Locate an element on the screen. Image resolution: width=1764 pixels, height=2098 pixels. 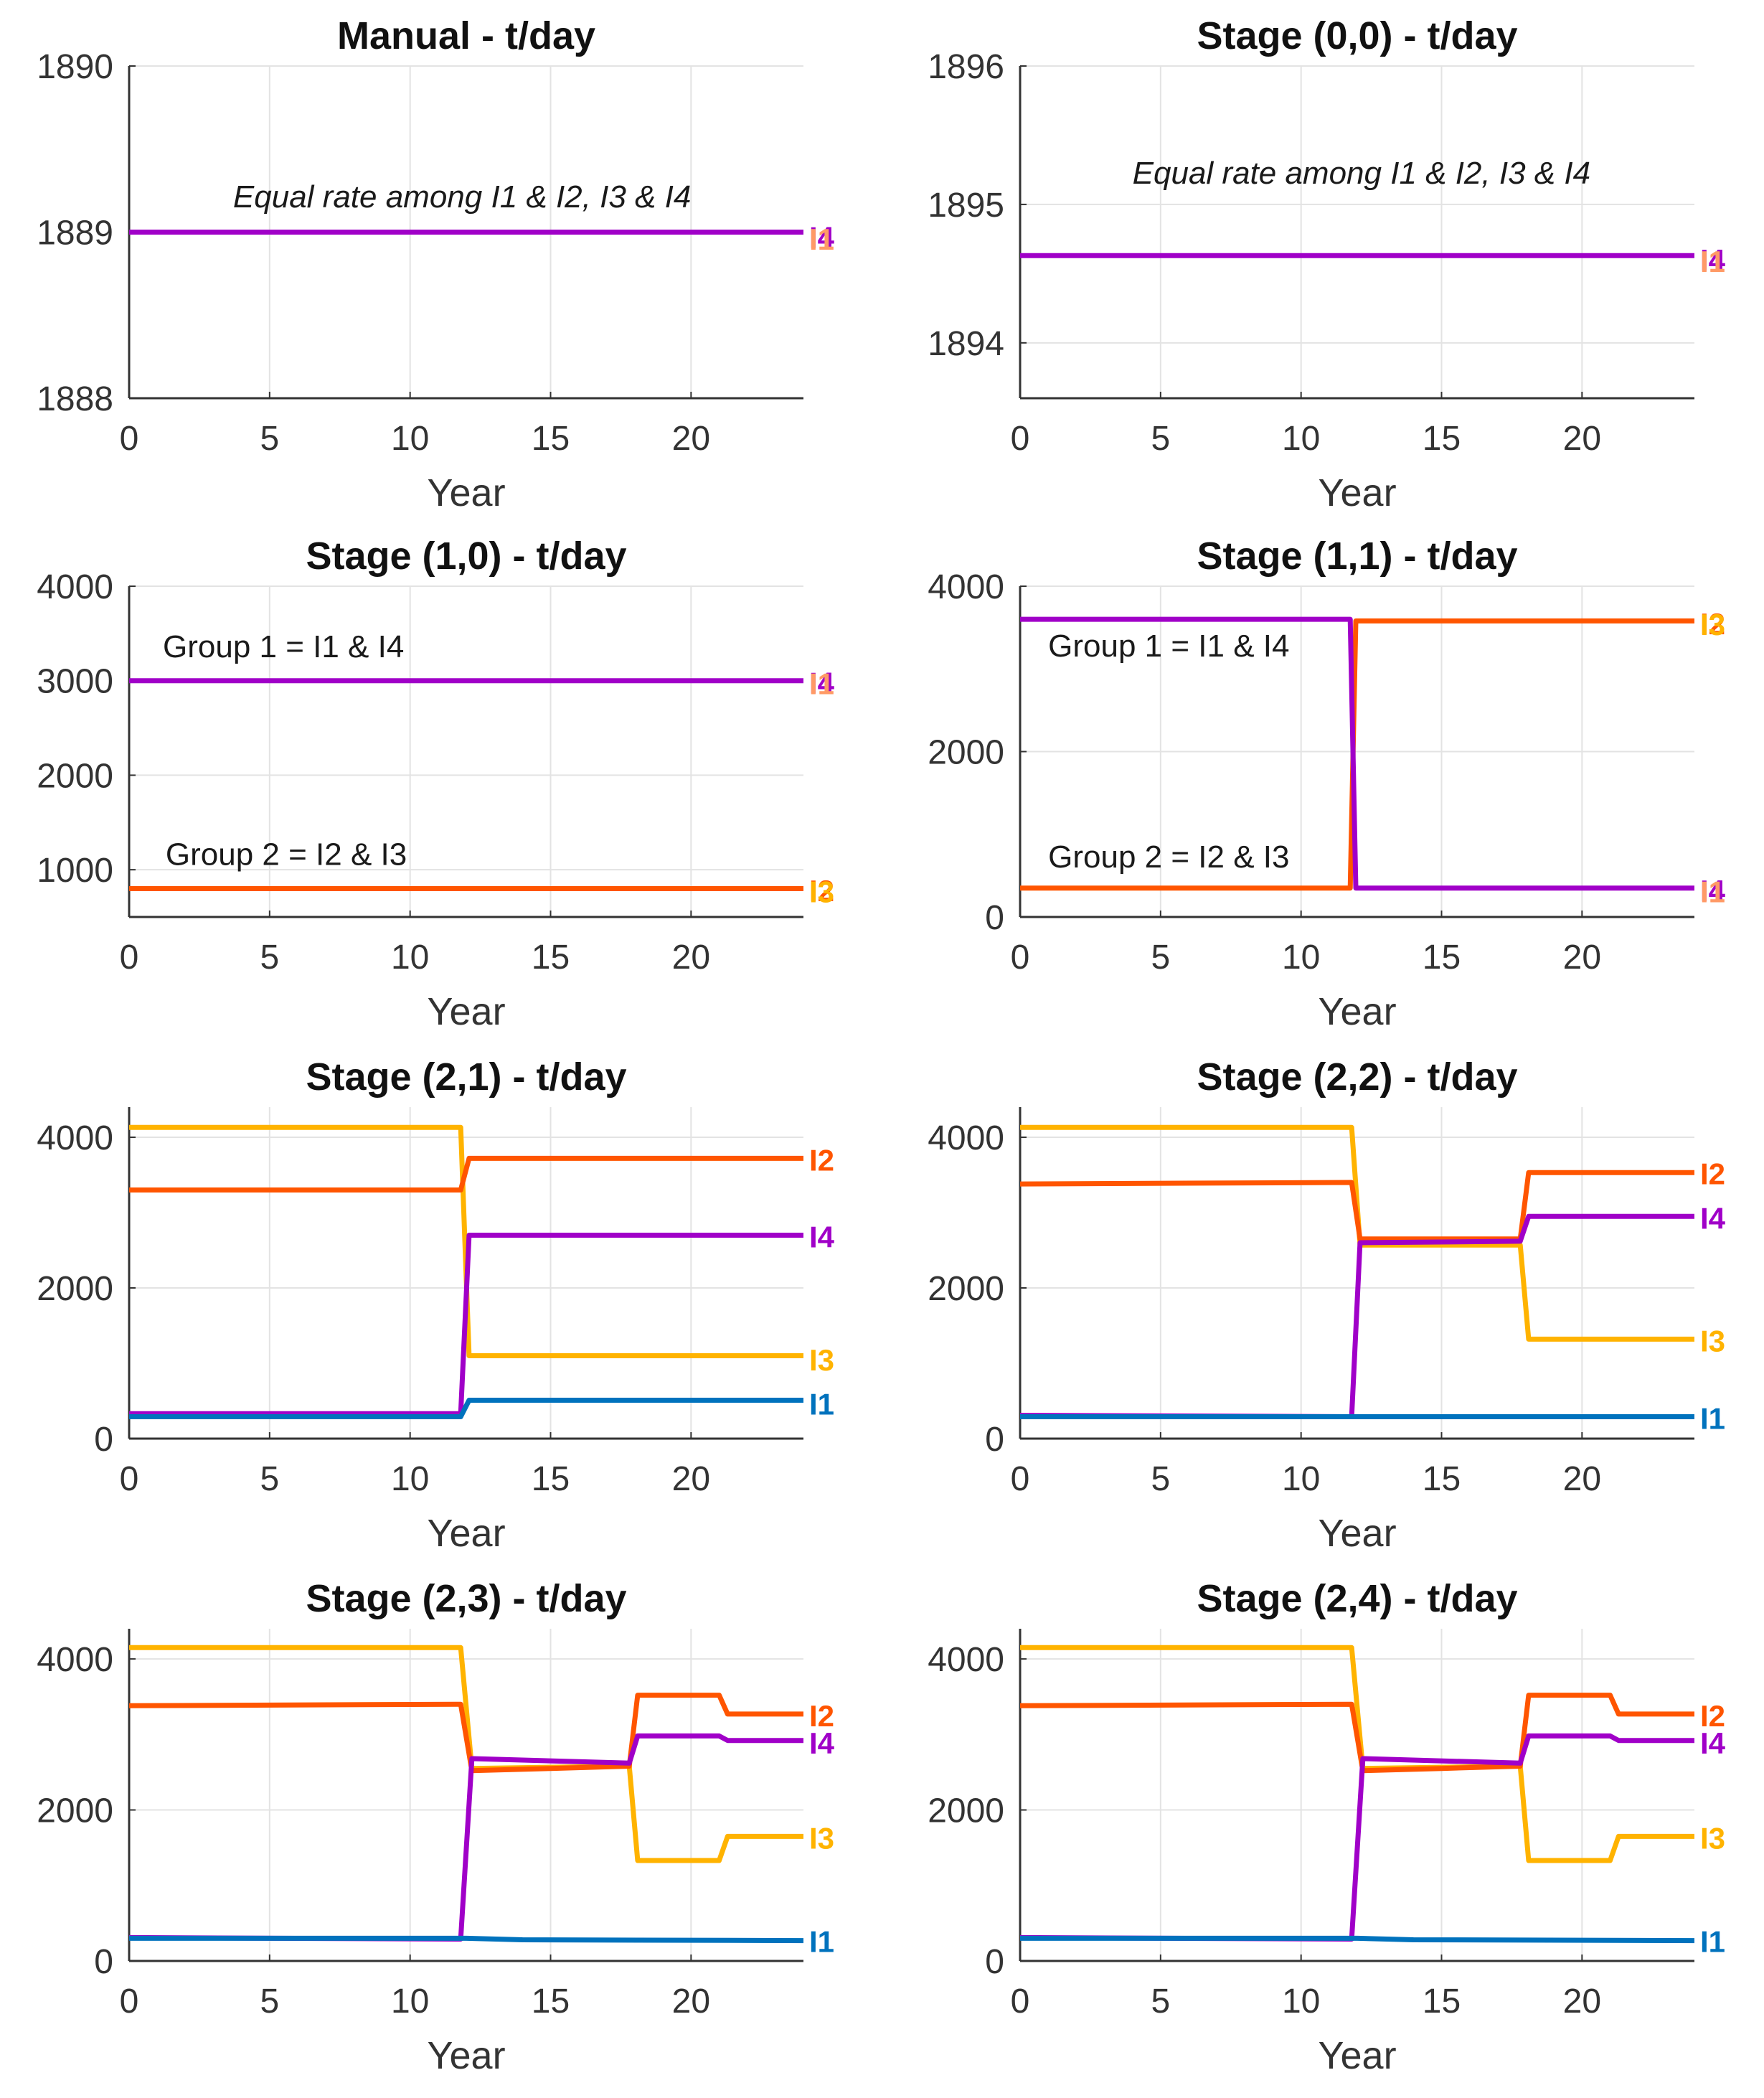
chart-5-xlabel: Year is located at coordinates (1357, 1533).